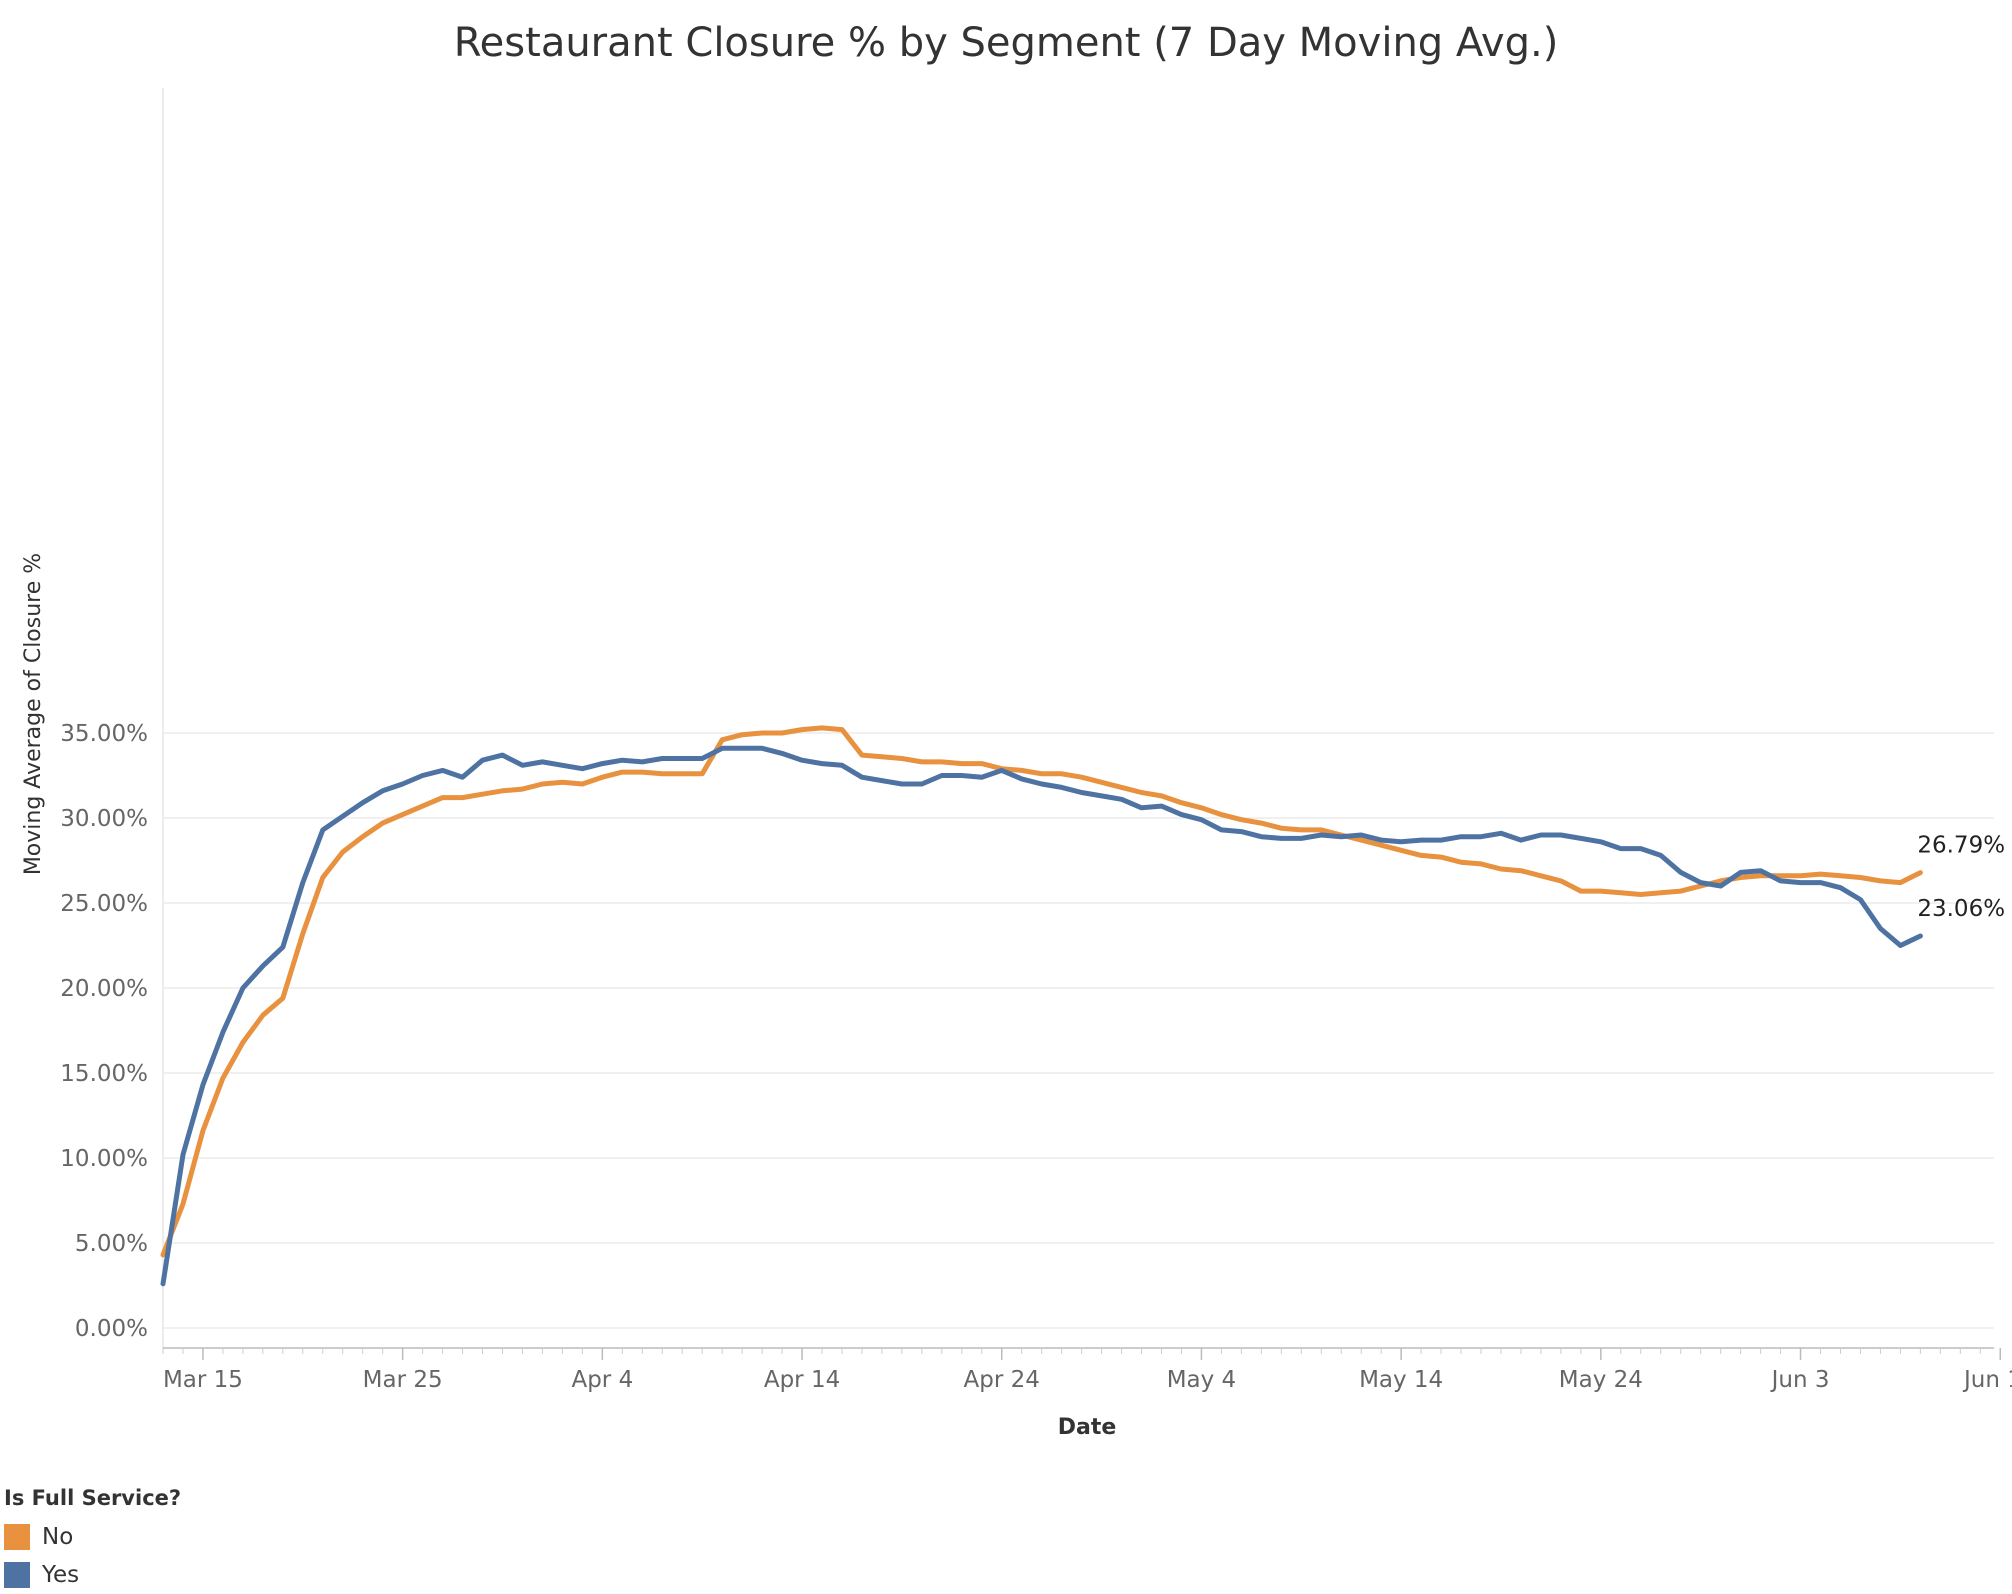  What do you see at coordinates (104, 1159) in the screenshot?
I see `y-tick-label: 10.00%` at bounding box center [104, 1159].